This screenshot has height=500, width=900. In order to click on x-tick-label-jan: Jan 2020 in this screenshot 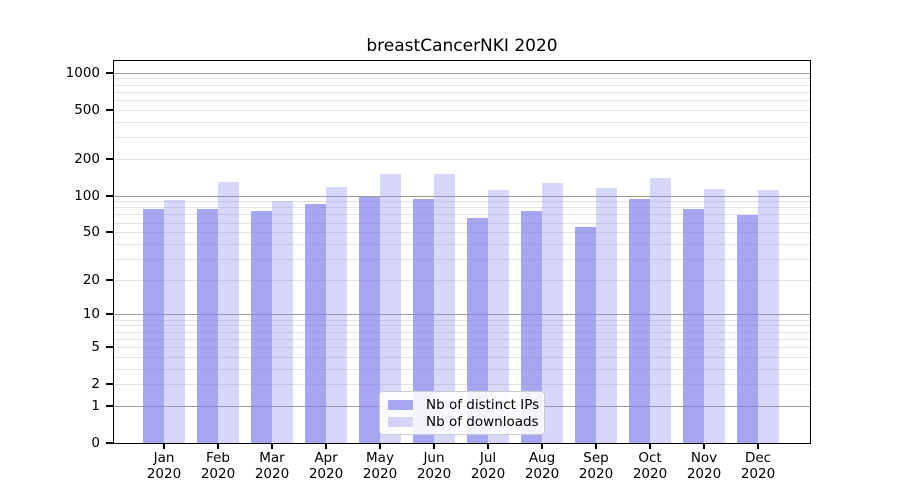, I will do `click(164, 466)`.